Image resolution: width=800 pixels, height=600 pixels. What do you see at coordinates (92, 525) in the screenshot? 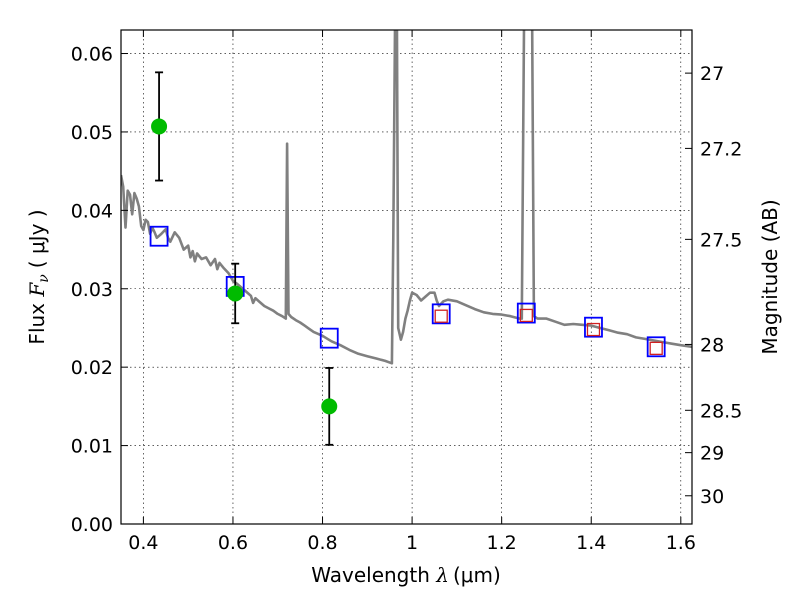
I see `y-tick-label: 0.00` at bounding box center [92, 525].